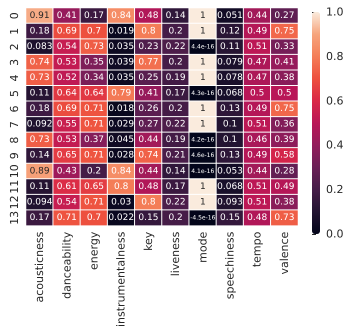 This screenshot has width=354, height=330. Describe the element at coordinates (335, 56) in the screenshot. I see `color-bar-label: 0.8` at that location.